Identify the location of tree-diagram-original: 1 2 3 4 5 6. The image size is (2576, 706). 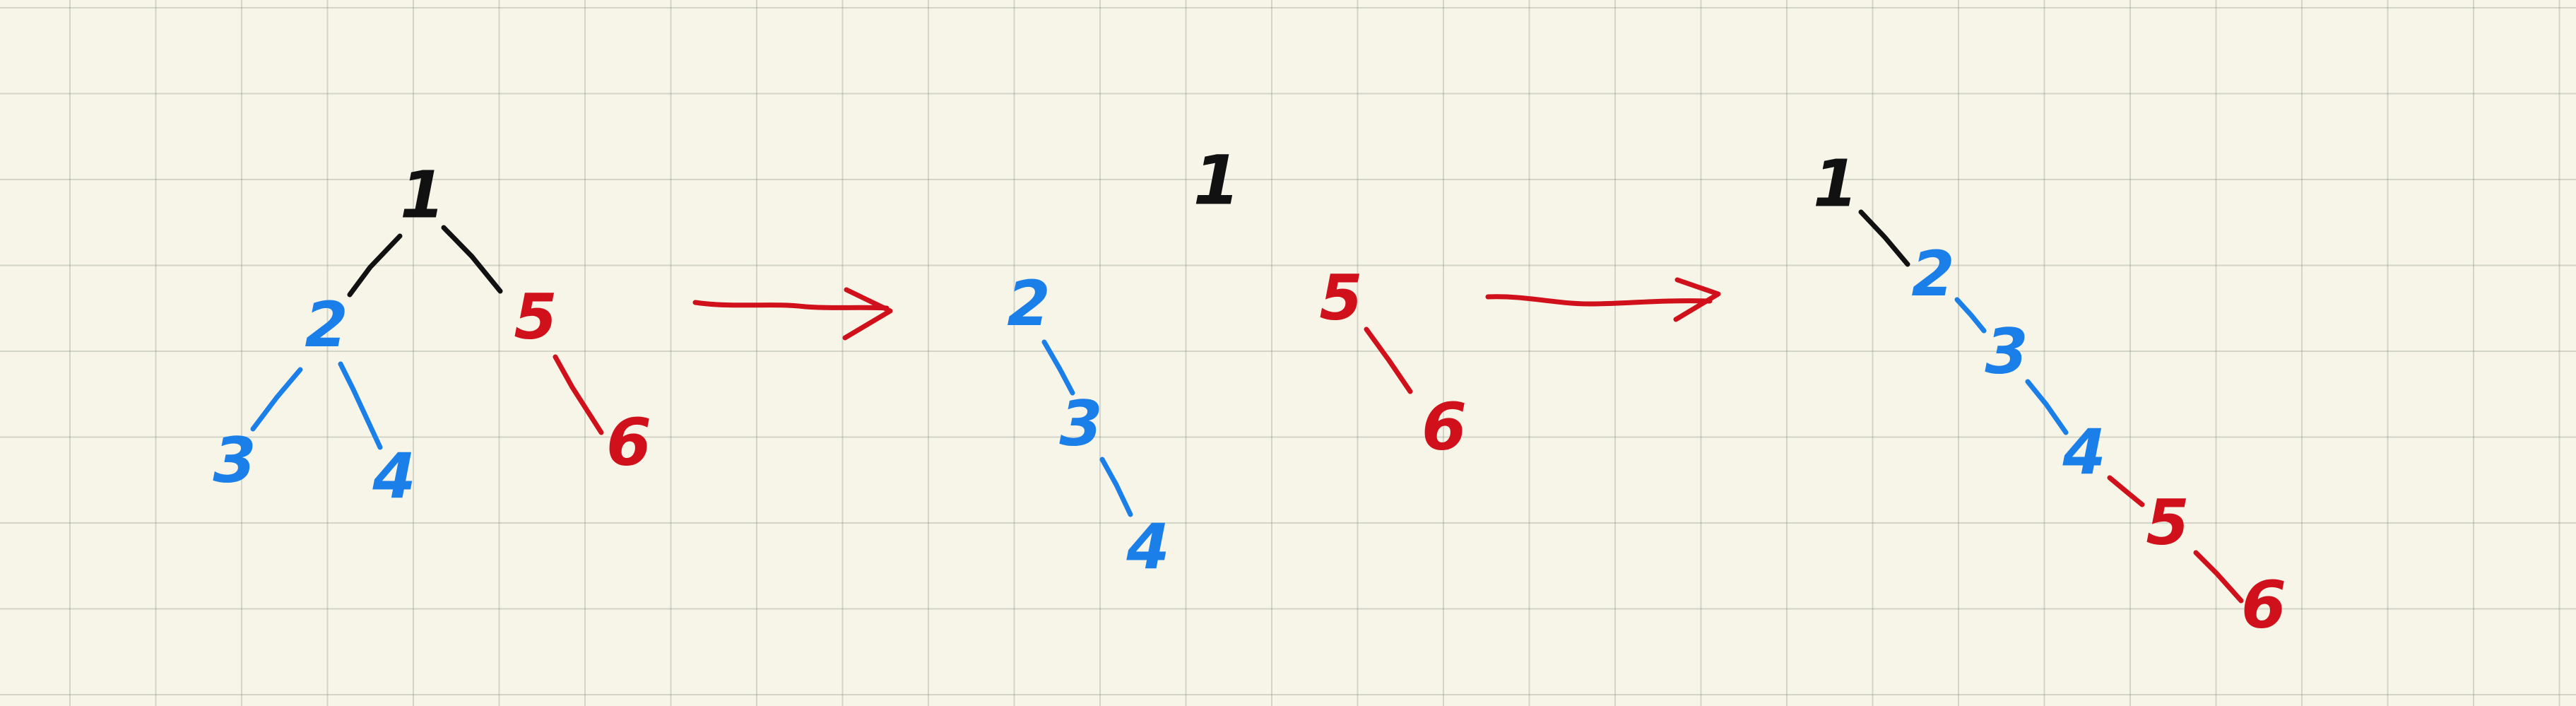
(432, 334).